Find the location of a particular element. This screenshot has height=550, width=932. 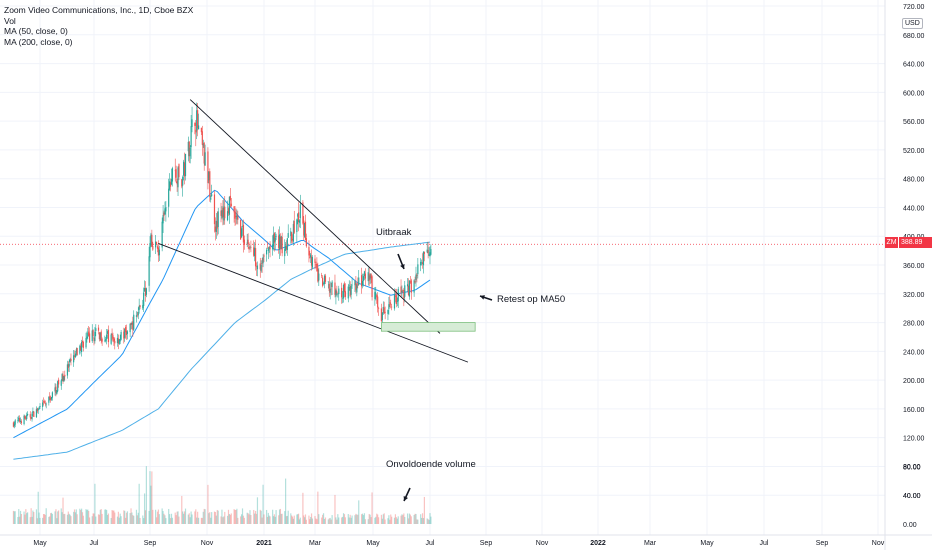

annotation-breakout: Uitbraak is located at coordinates (394, 232).